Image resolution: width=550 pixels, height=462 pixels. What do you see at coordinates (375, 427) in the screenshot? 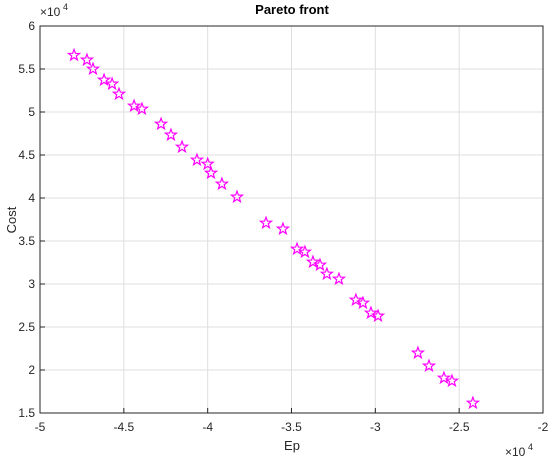
I see `x-tick-label: -3` at bounding box center [375, 427].